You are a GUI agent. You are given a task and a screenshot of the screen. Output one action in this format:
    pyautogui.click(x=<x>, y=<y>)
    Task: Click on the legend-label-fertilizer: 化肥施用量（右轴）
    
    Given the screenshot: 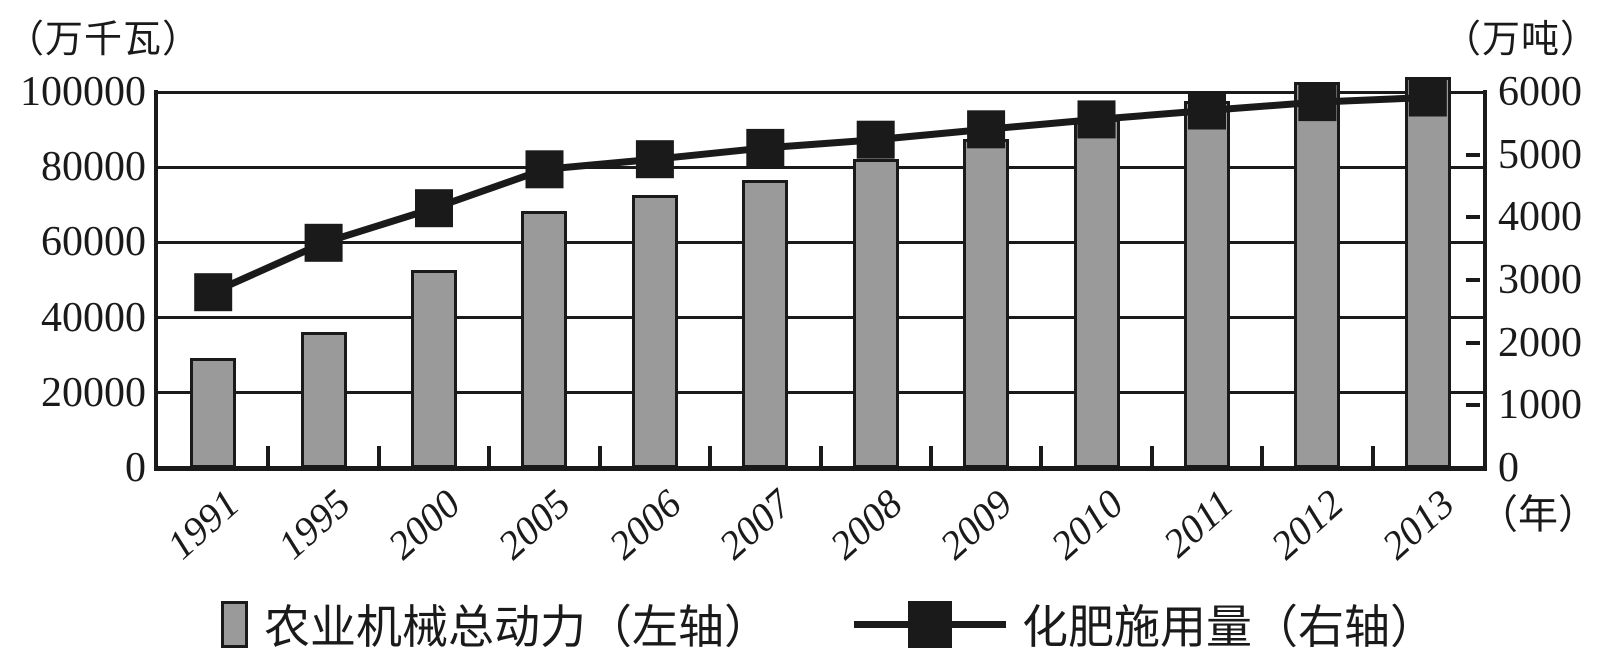 What is the action you would take?
    pyautogui.click(x=1229, y=627)
    